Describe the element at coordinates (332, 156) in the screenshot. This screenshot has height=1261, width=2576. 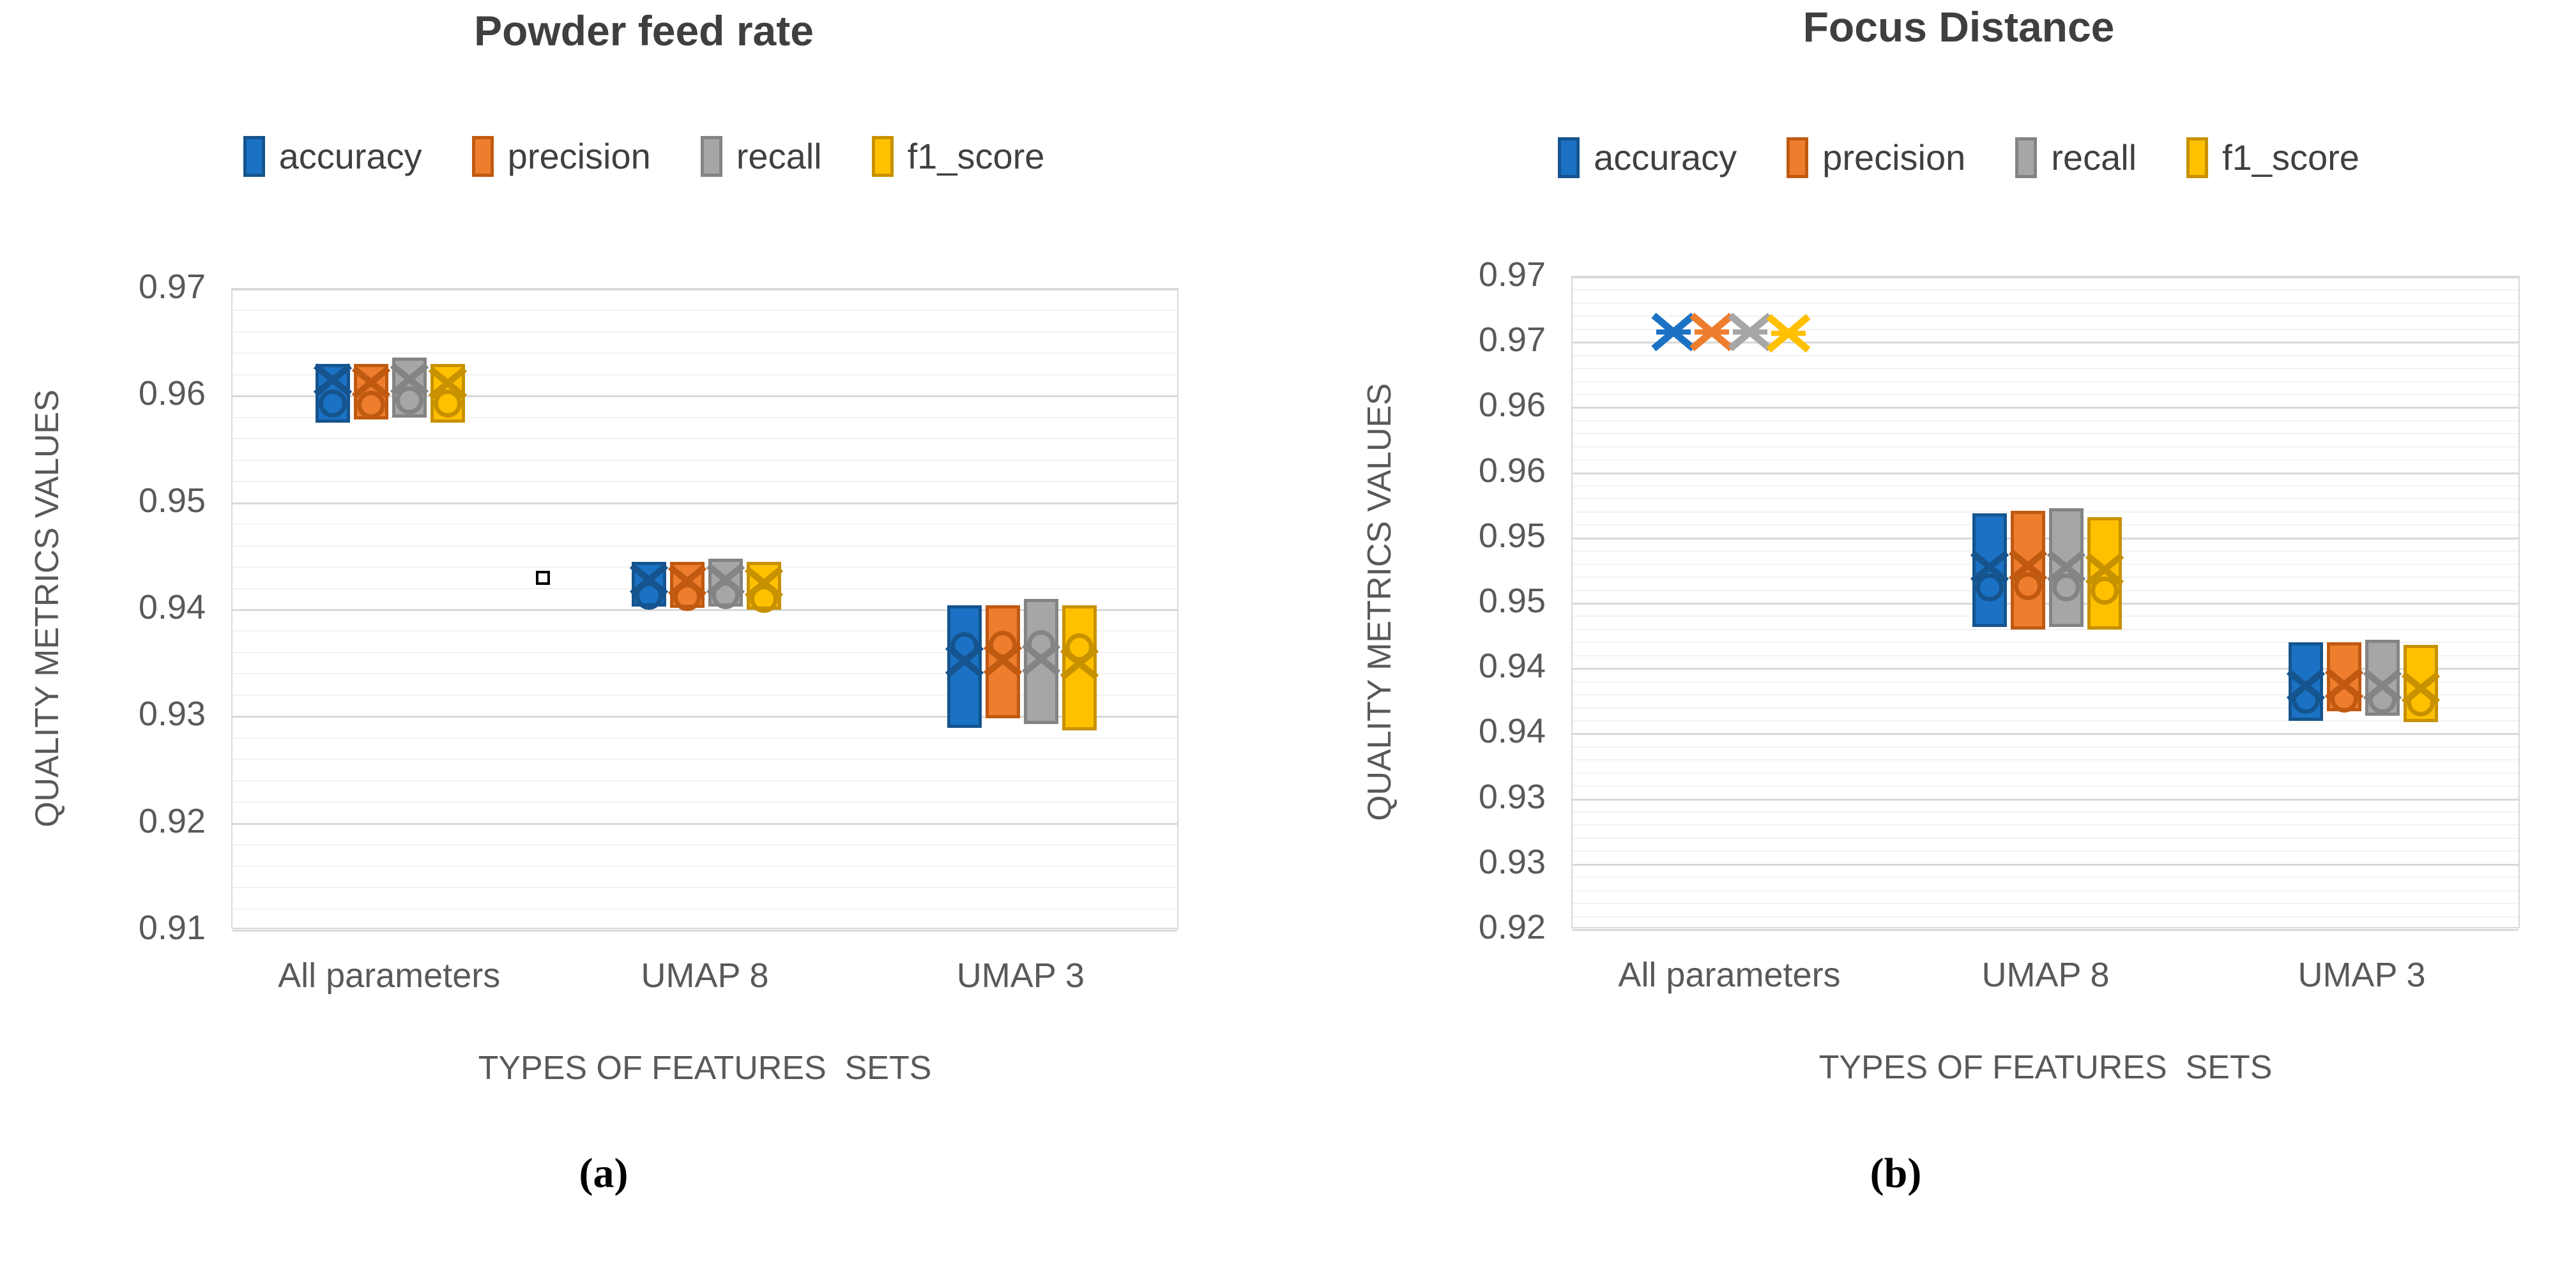
I see `legend-item-accuracy: accuracy` at that location.